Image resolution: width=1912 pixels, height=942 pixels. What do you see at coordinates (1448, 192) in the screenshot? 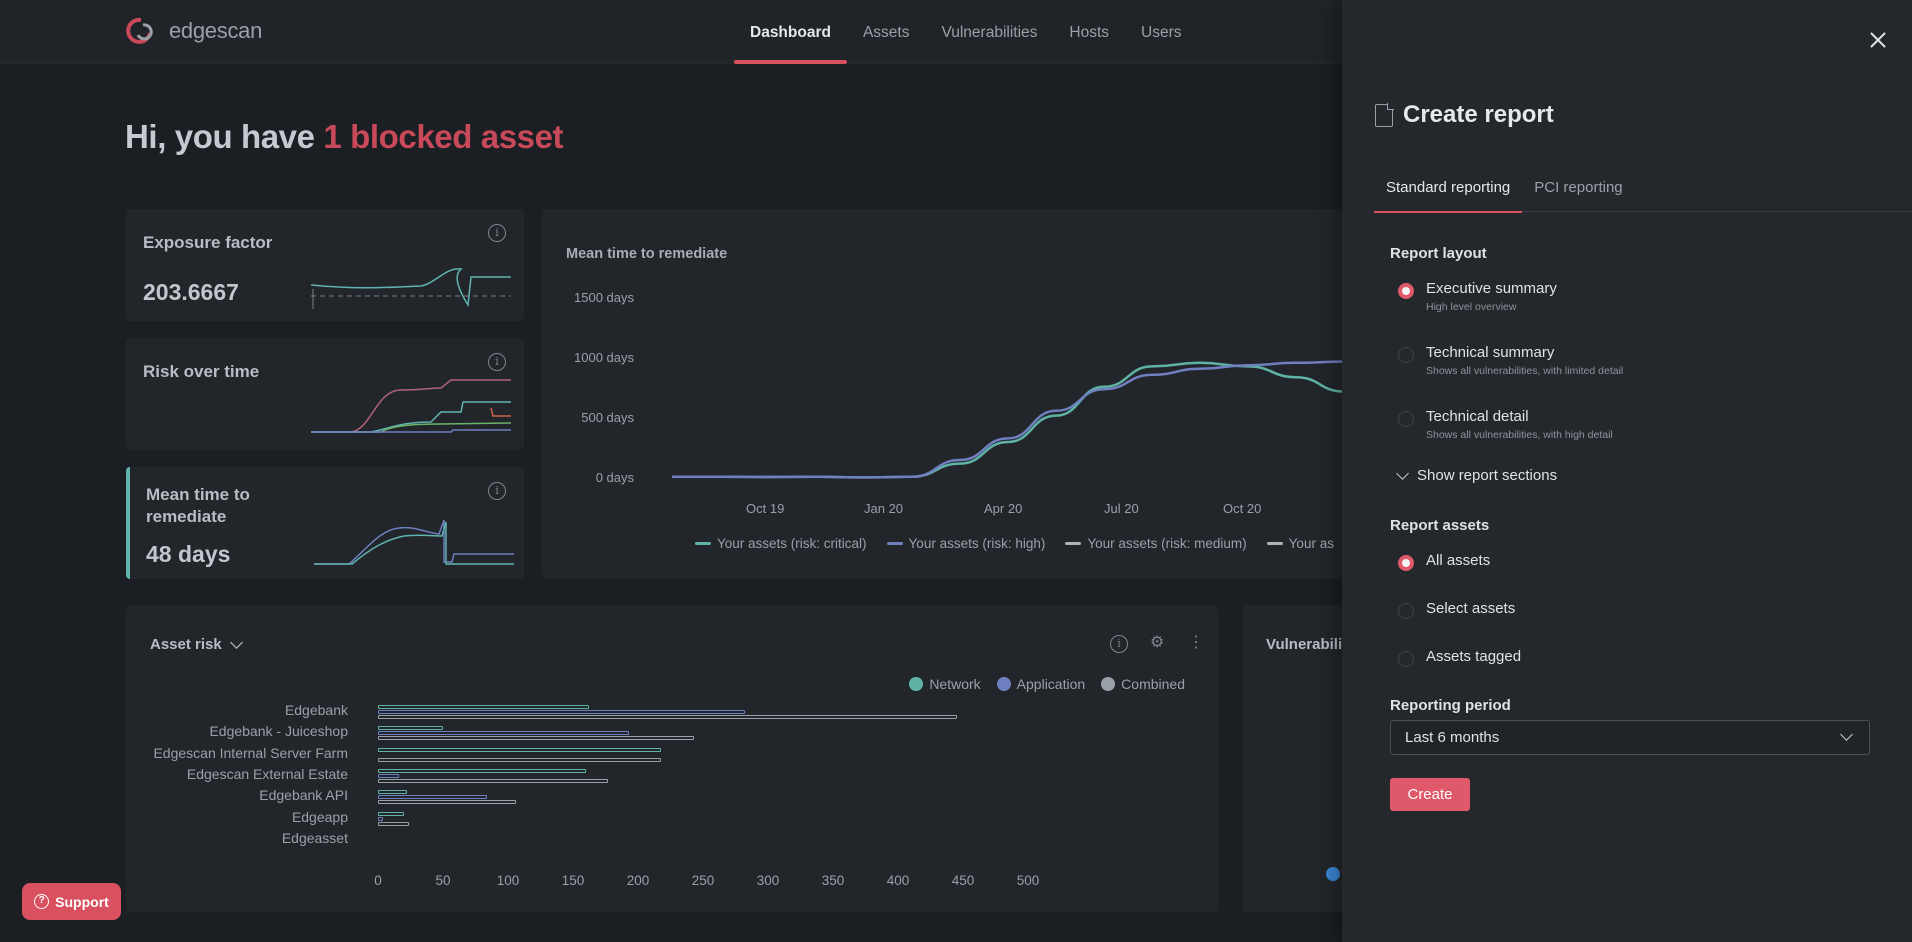
I see `tab-standard-reporting: Standard reporting` at bounding box center [1448, 192].